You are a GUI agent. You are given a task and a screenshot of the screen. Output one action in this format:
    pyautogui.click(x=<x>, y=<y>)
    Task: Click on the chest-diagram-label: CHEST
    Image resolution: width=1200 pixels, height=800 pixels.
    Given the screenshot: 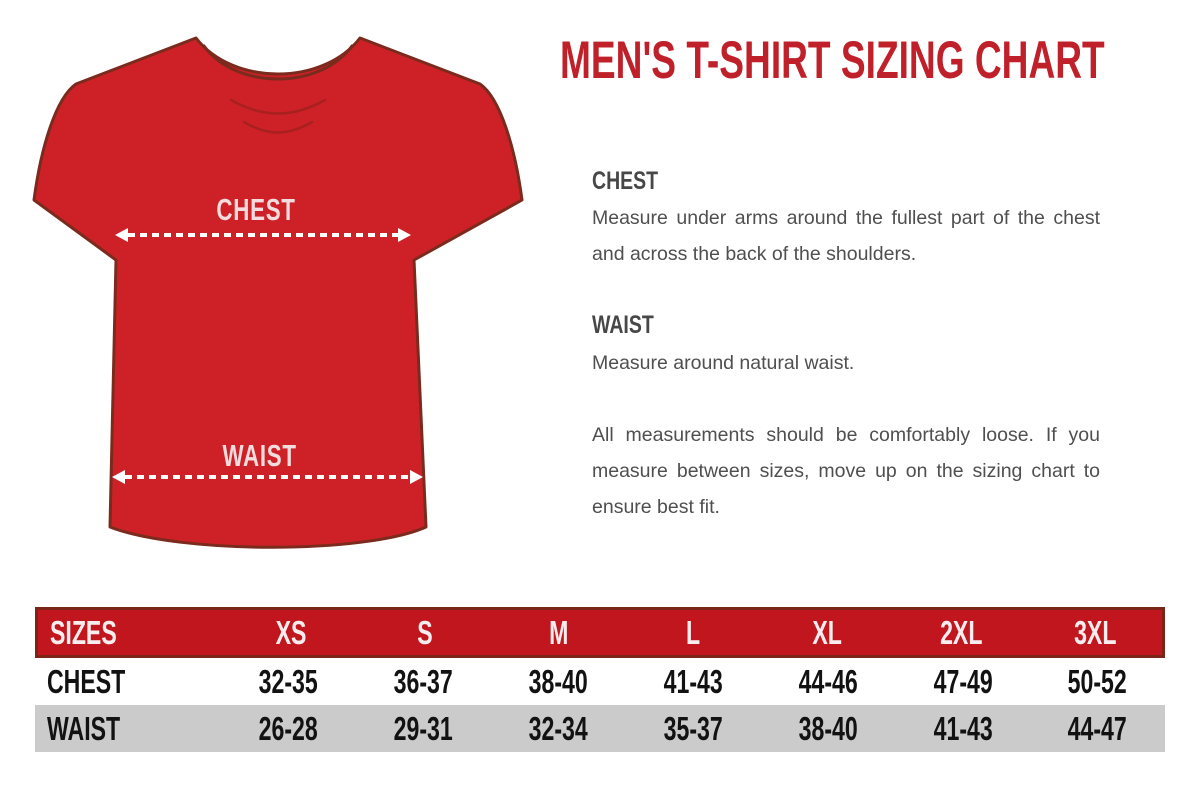 What is the action you would take?
    pyautogui.click(x=256, y=210)
    